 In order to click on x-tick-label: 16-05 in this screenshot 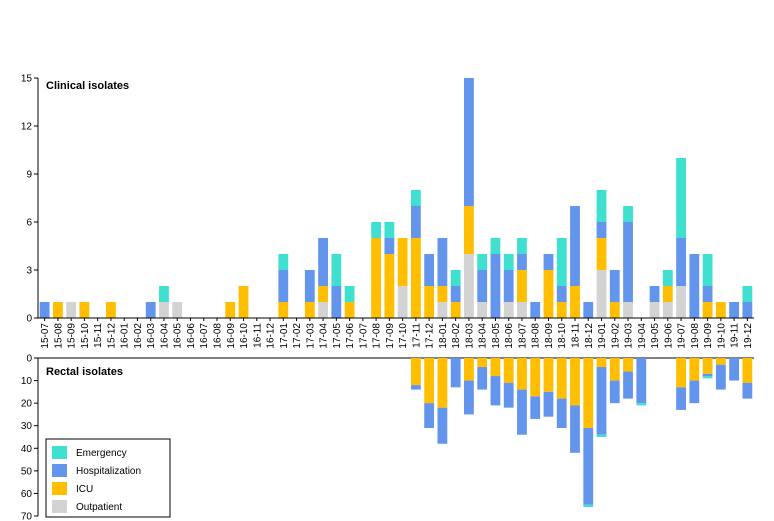, I will do `click(178, 336)`.